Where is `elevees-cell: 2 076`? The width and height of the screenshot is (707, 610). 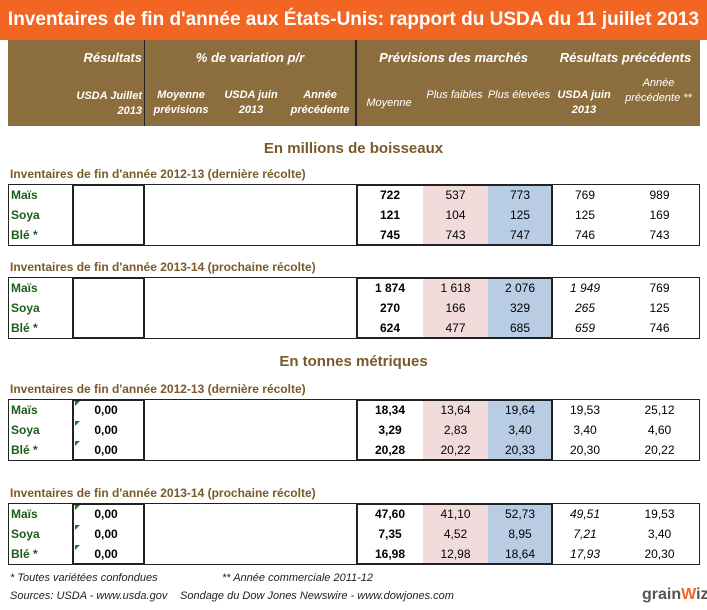 elevees-cell: 2 076 is located at coordinates (520, 288).